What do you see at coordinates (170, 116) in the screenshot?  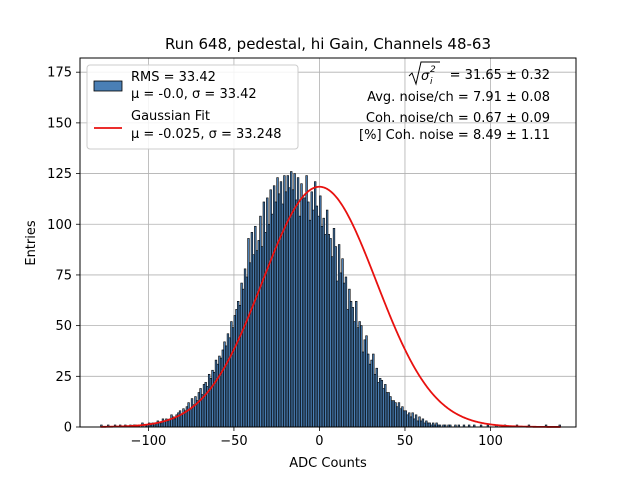 I see `legend-fit-label: Gaussian Fit` at bounding box center [170, 116].